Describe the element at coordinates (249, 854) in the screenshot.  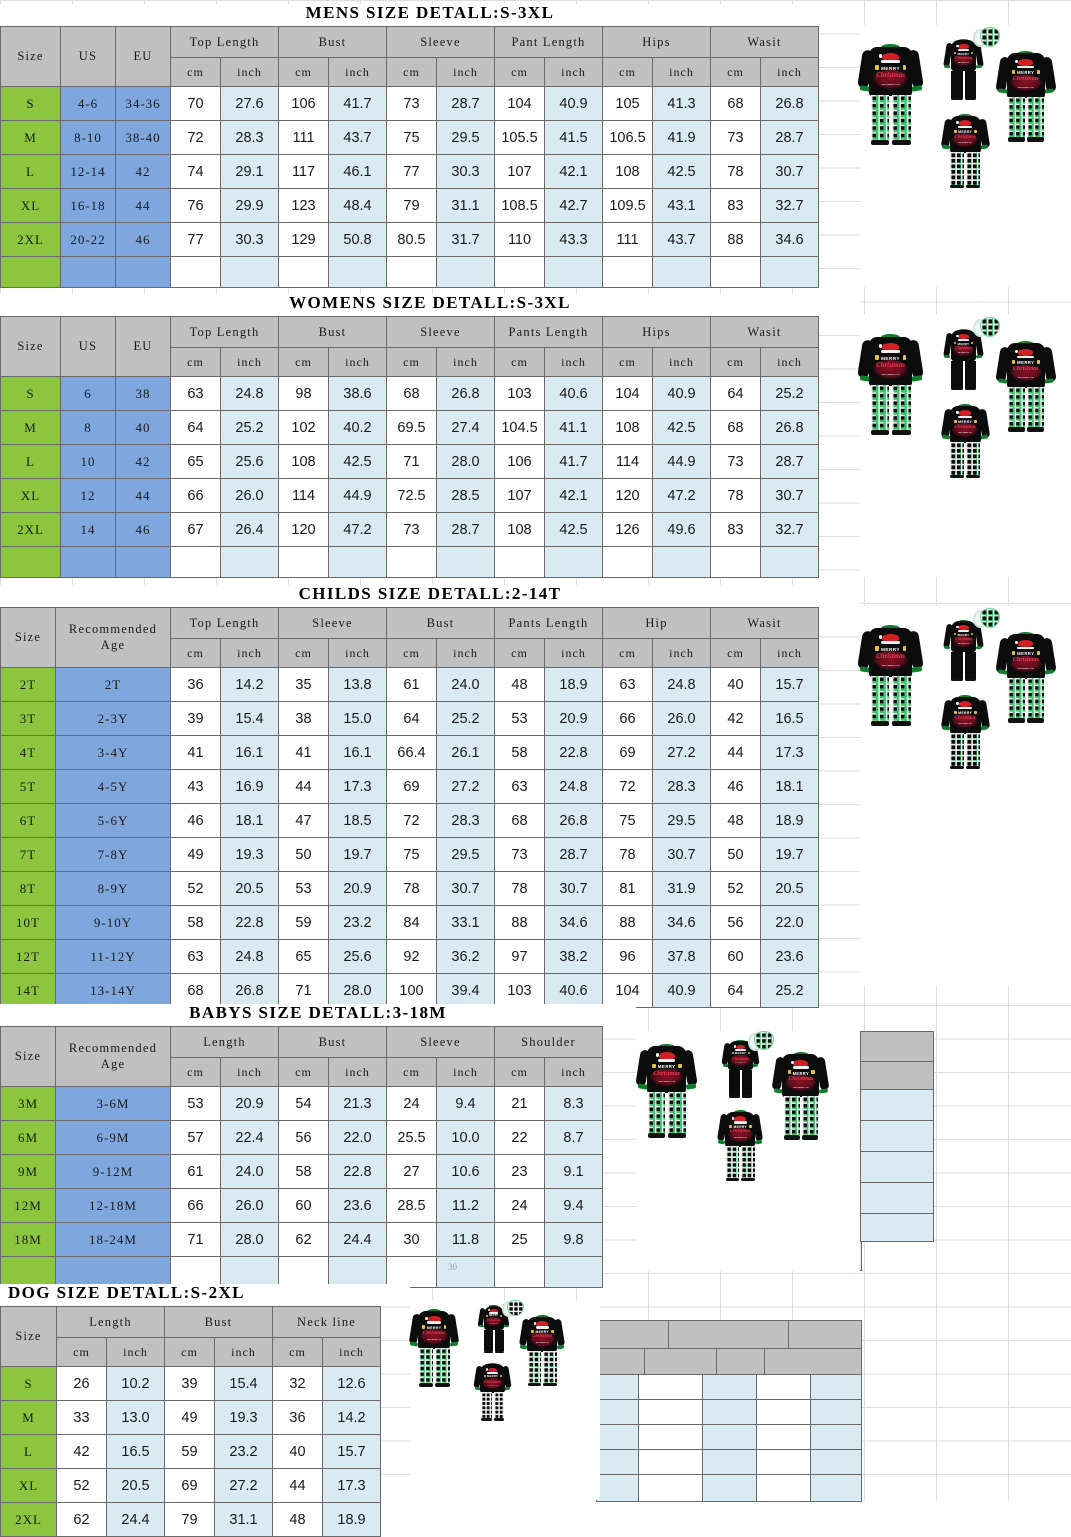
I see `cell-measure: 19.3` at that location.